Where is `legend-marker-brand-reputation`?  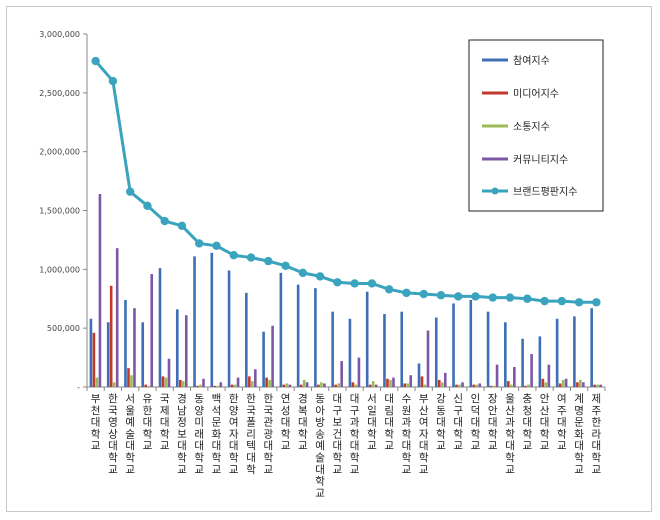 legend-marker-brand-reputation is located at coordinates (495, 191).